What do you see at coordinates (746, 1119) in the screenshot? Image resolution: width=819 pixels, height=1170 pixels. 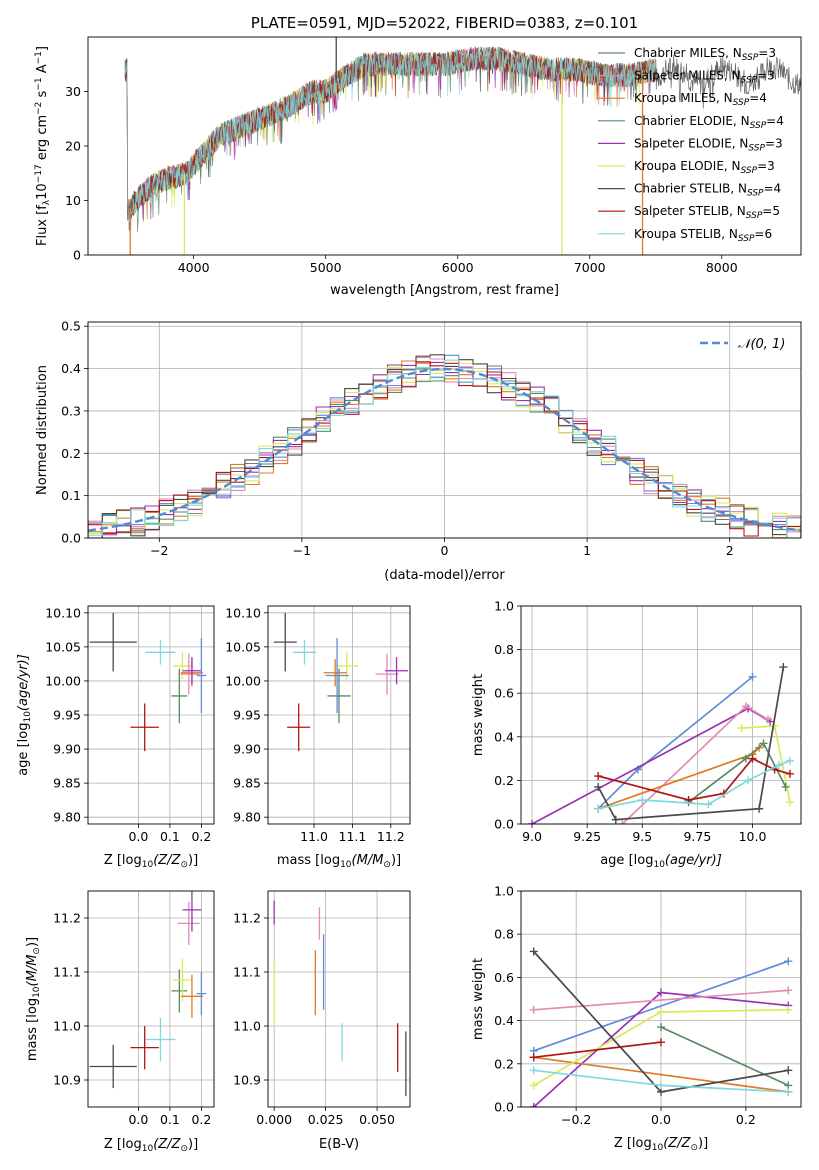 I see `x-tick-label: 0.2` at bounding box center [746, 1119].